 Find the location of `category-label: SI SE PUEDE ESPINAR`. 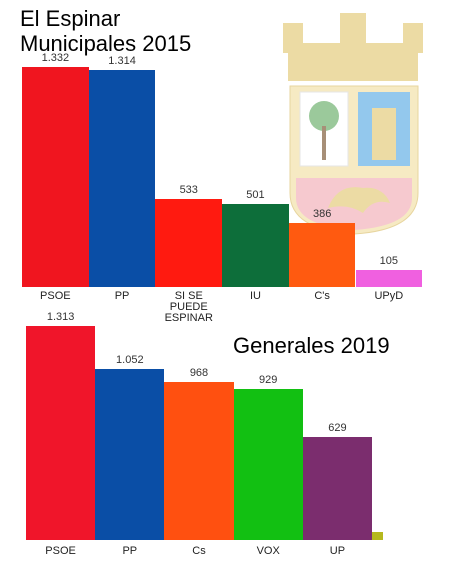

category-label: SI SE PUEDE ESPINAR is located at coordinates (188, 307).